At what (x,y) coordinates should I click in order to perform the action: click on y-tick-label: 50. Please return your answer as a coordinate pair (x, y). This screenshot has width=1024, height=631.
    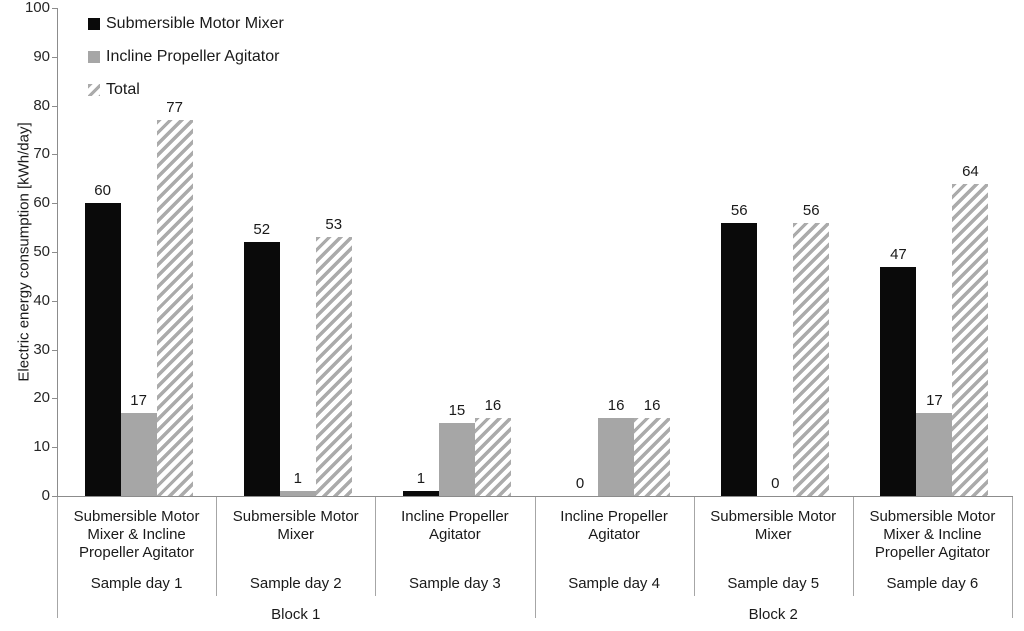
    Looking at the image, I should click on (41, 251).